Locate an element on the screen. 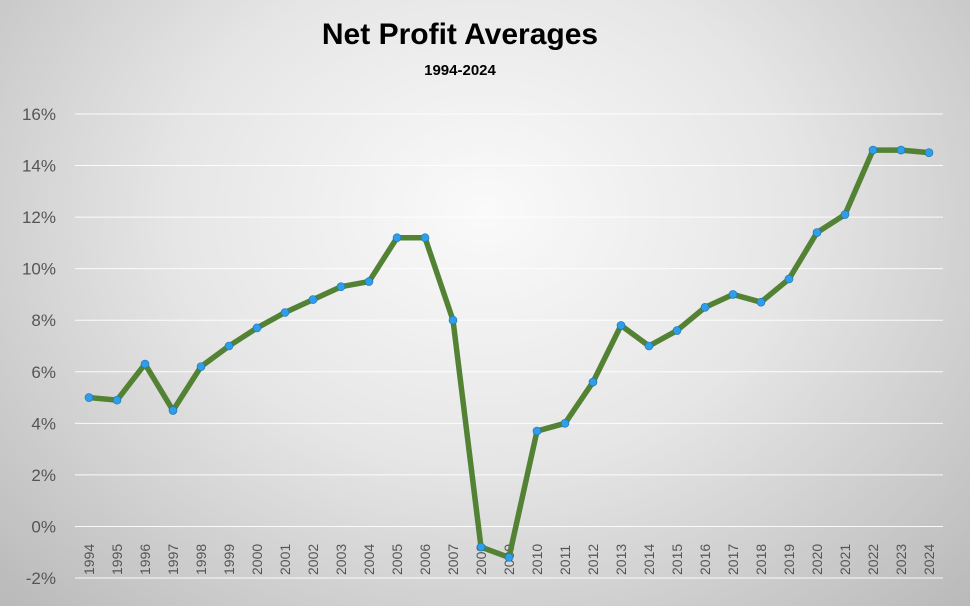 This screenshot has height=606, width=970. x-tick-label: 2004 is located at coordinates (369, 559).